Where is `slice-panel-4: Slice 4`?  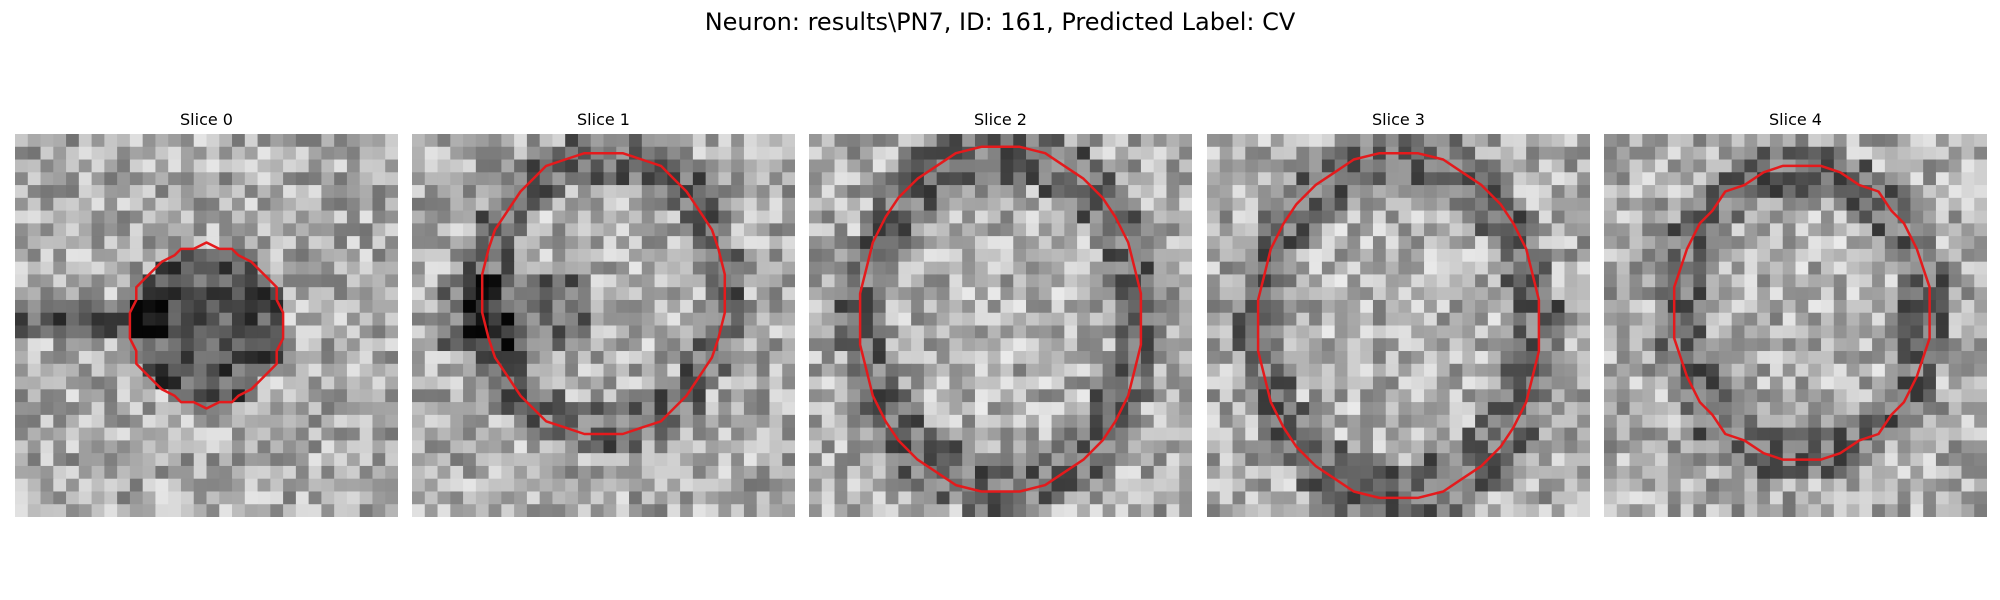 slice-panel-4: Slice 4 is located at coordinates (1795, 312).